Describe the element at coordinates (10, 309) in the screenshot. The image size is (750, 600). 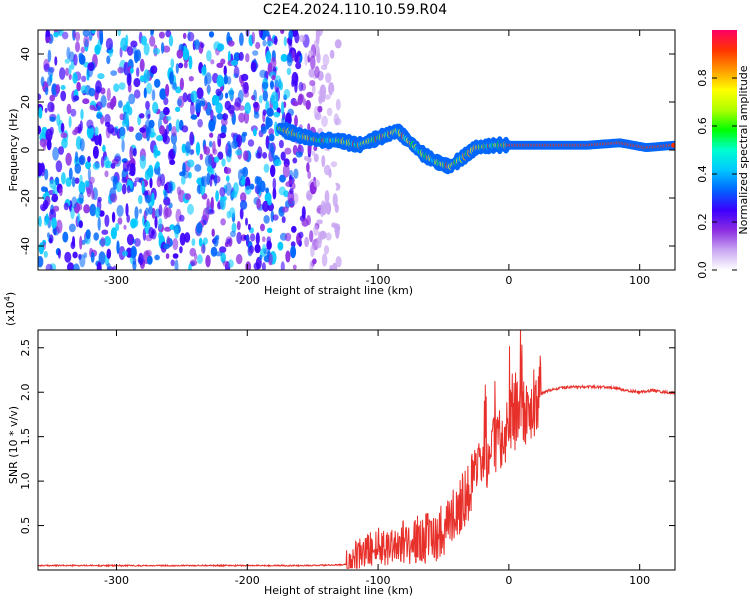
I see `y-multiplier-label: (x104)` at that location.